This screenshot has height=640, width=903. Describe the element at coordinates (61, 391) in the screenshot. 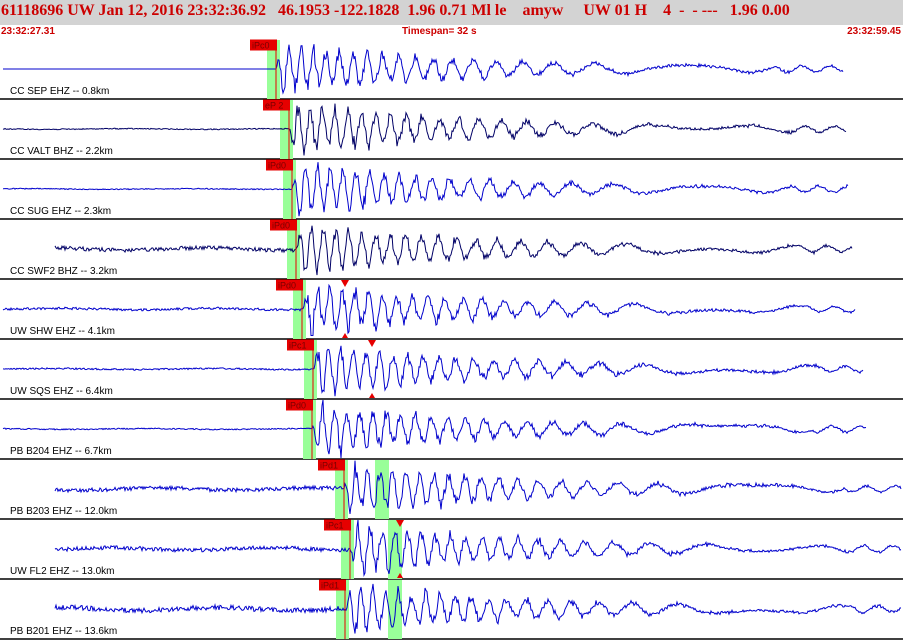

I see `channel-label: UW SQS EHZ -- 6.4km` at that location.